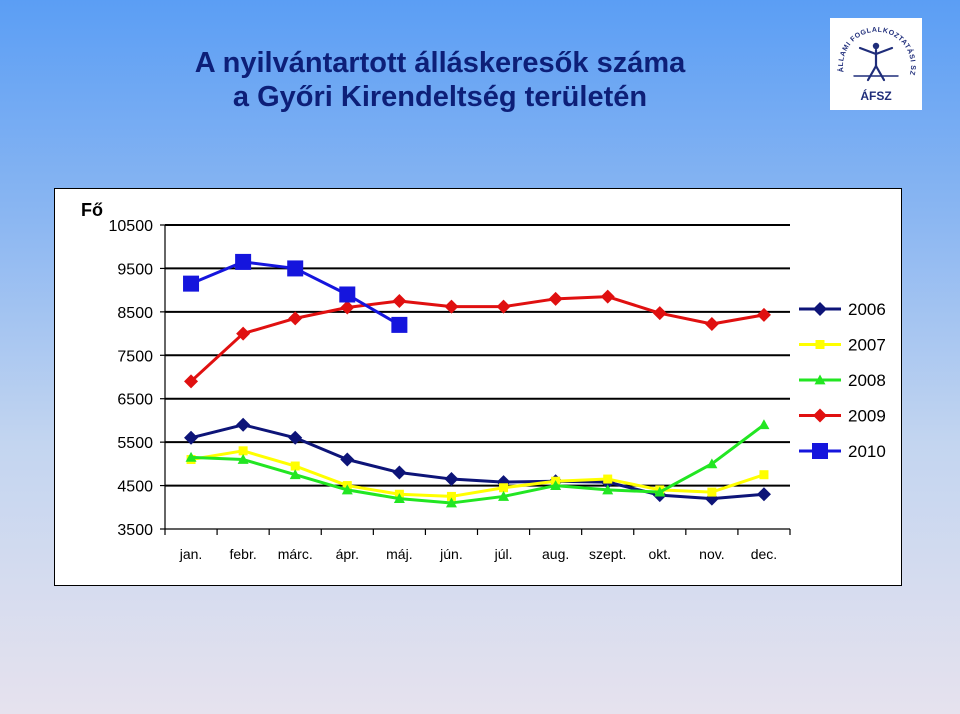 The height and width of the screenshot is (714, 960). I want to click on series-line-2009, so click(477, 339).